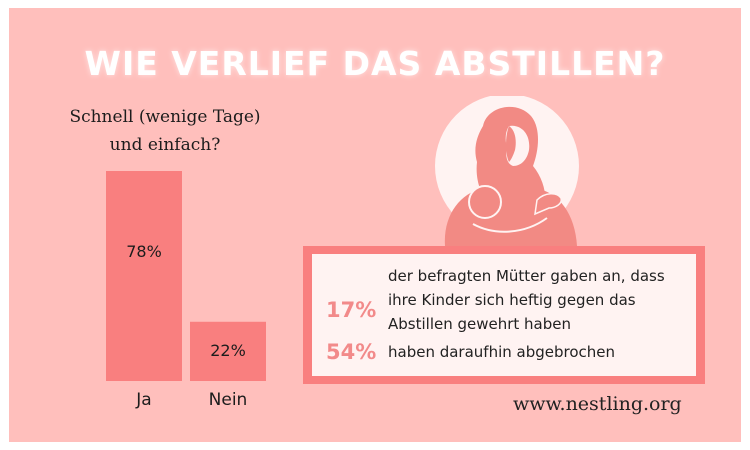 The height and width of the screenshot is (450, 750). I want to click on website-url: www.nestling.org, so click(597, 404).